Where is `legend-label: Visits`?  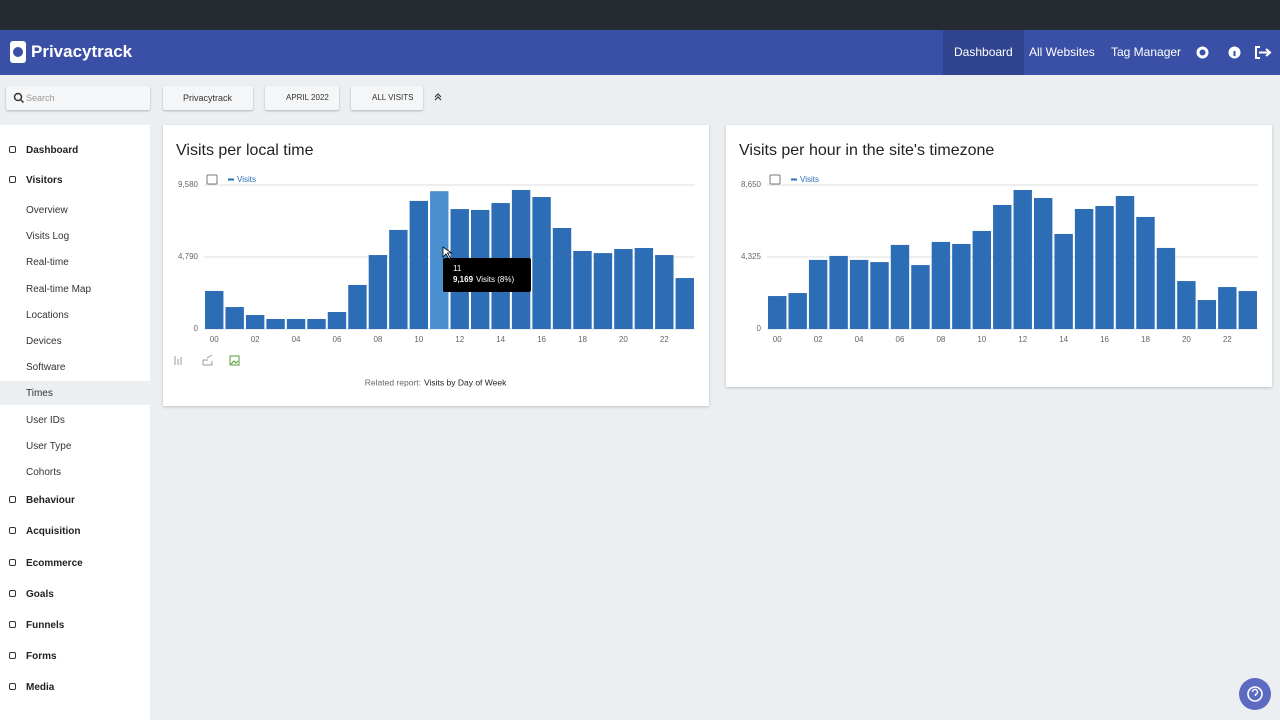 legend-label: Visits is located at coordinates (246, 179).